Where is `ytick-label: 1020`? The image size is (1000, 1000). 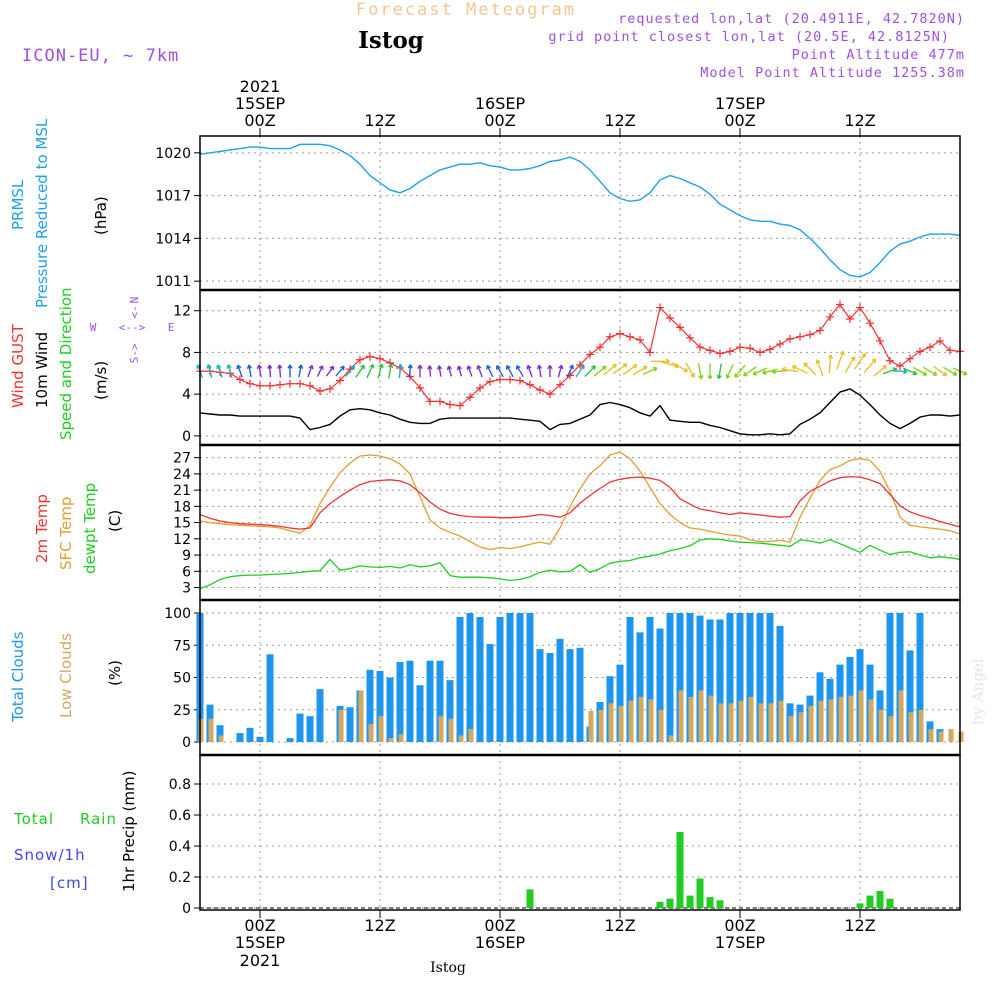
ytick-label: 1020 is located at coordinates (173, 154).